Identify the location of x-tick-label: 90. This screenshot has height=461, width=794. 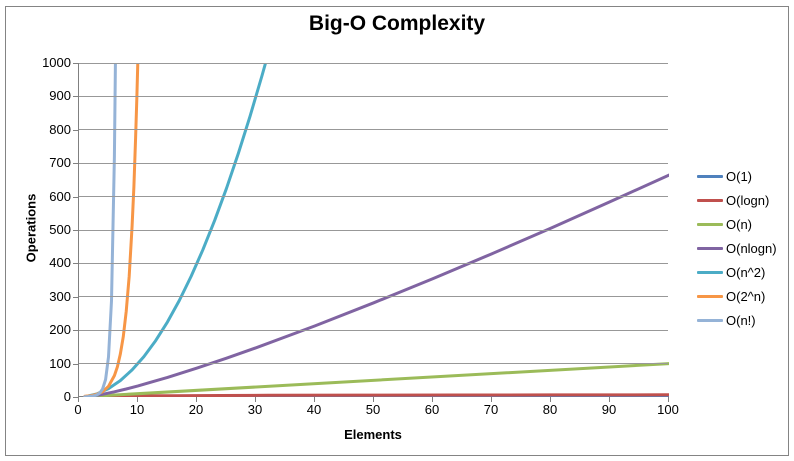
(609, 409).